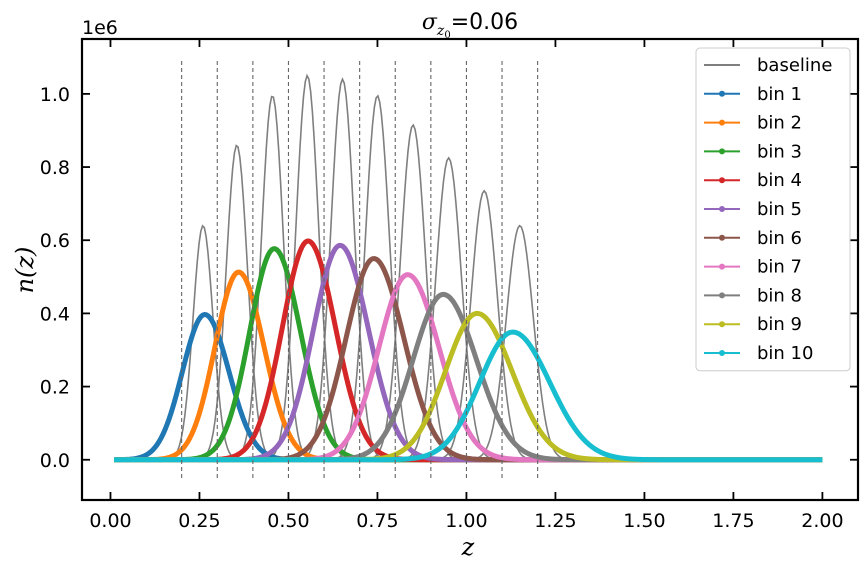 Image resolution: width=866 pixels, height=568 pixels. Describe the element at coordinates (644, 521) in the screenshot. I see `x-tick-label: 1.50` at that location.